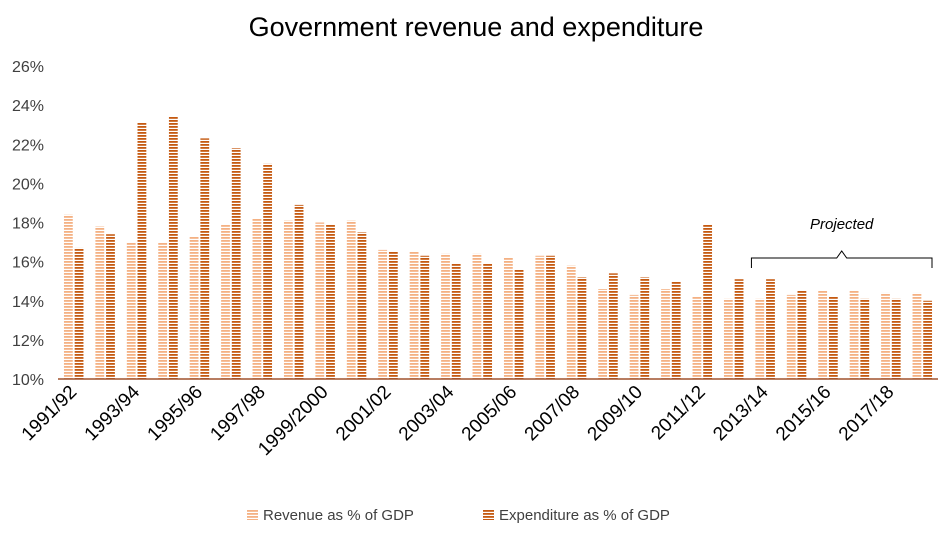  What do you see at coordinates (584, 515) in the screenshot?
I see `legend-label-expenditure: Expenditure as % of GDP` at bounding box center [584, 515].